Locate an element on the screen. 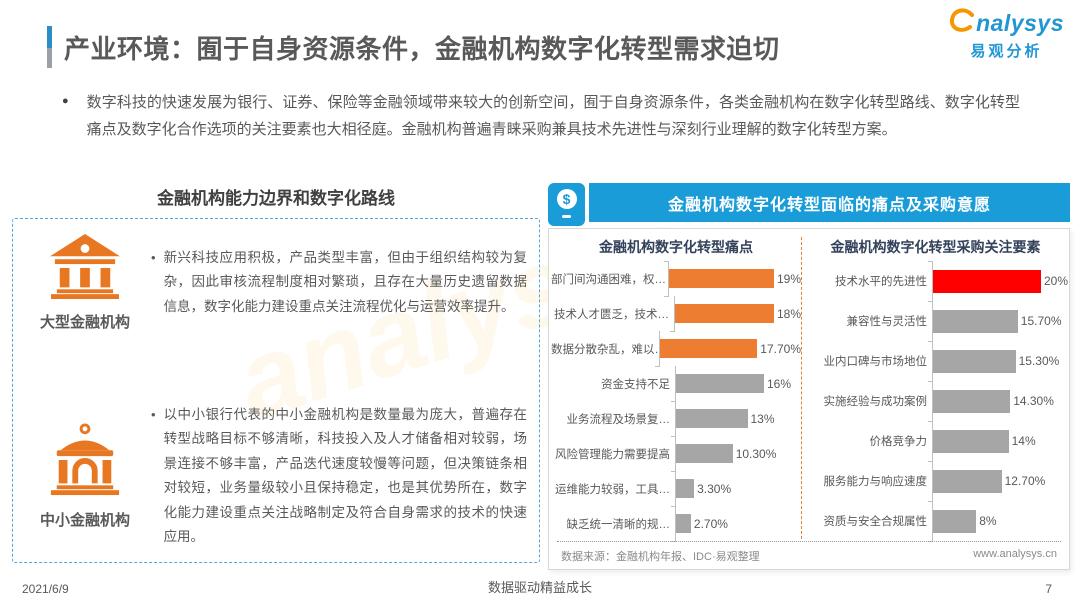  bar-value-label: 8% is located at coordinates (988, 521).